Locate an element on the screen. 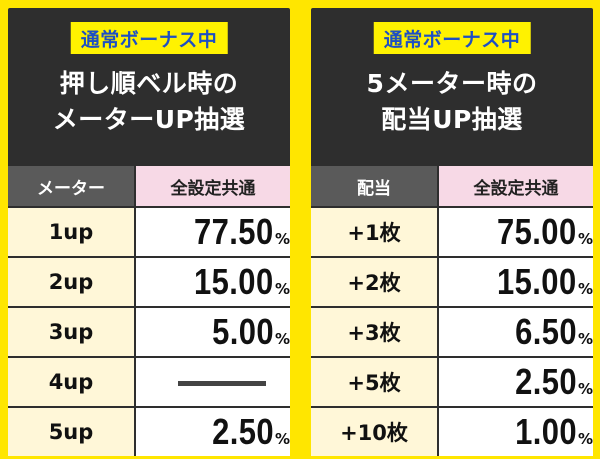  table-row: +1枚 75.00% is located at coordinates (452, 231).